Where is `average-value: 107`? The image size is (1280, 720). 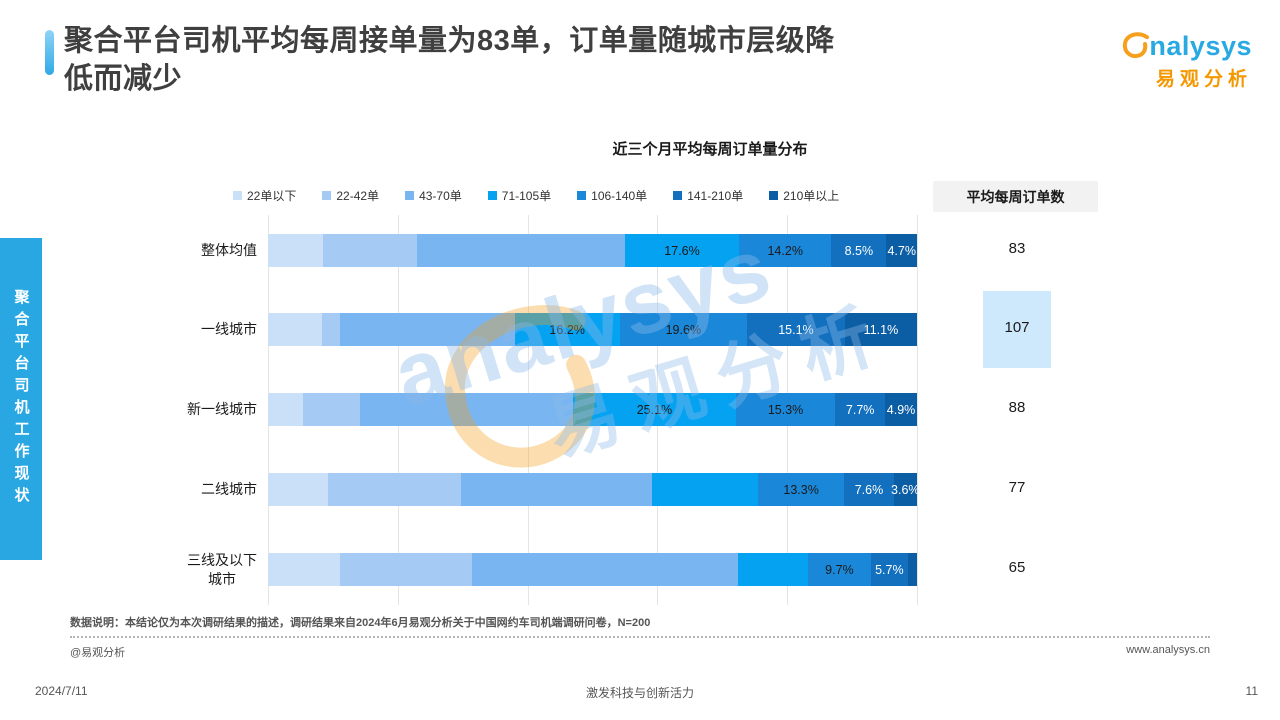
average-value: 107 is located at coordinates (1017, 327).